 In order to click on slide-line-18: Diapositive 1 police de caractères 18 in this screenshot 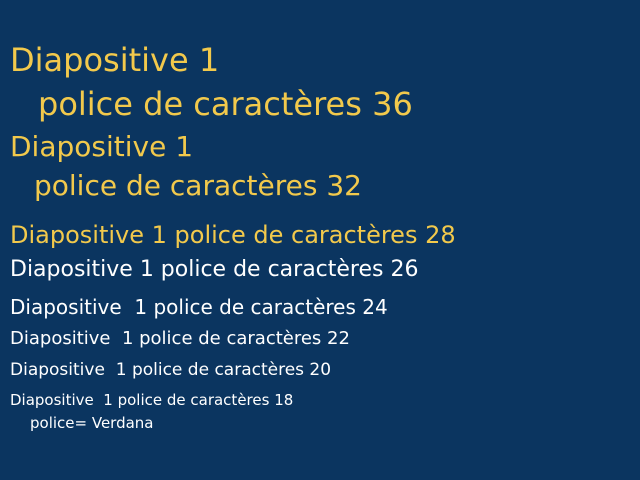, I will do `click(152, 400)`.